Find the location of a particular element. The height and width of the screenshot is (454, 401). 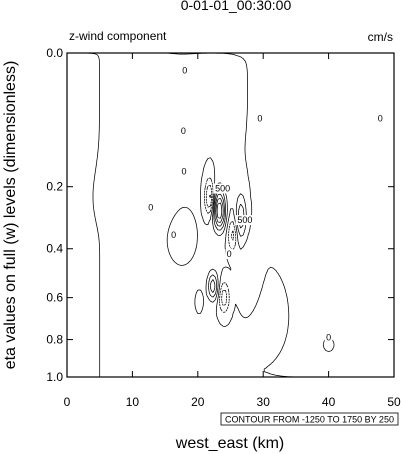

contour-info-box is located at coordinates (309, 419).